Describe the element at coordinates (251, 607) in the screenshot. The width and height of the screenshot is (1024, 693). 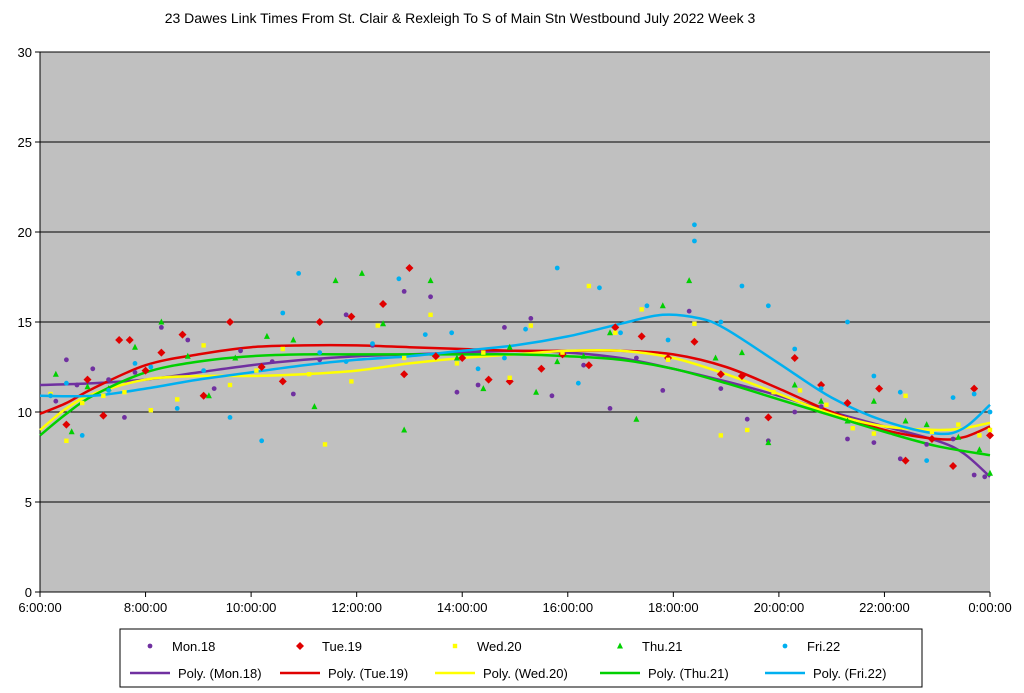
I see `x-tick-label: 10:00:00` at that location.